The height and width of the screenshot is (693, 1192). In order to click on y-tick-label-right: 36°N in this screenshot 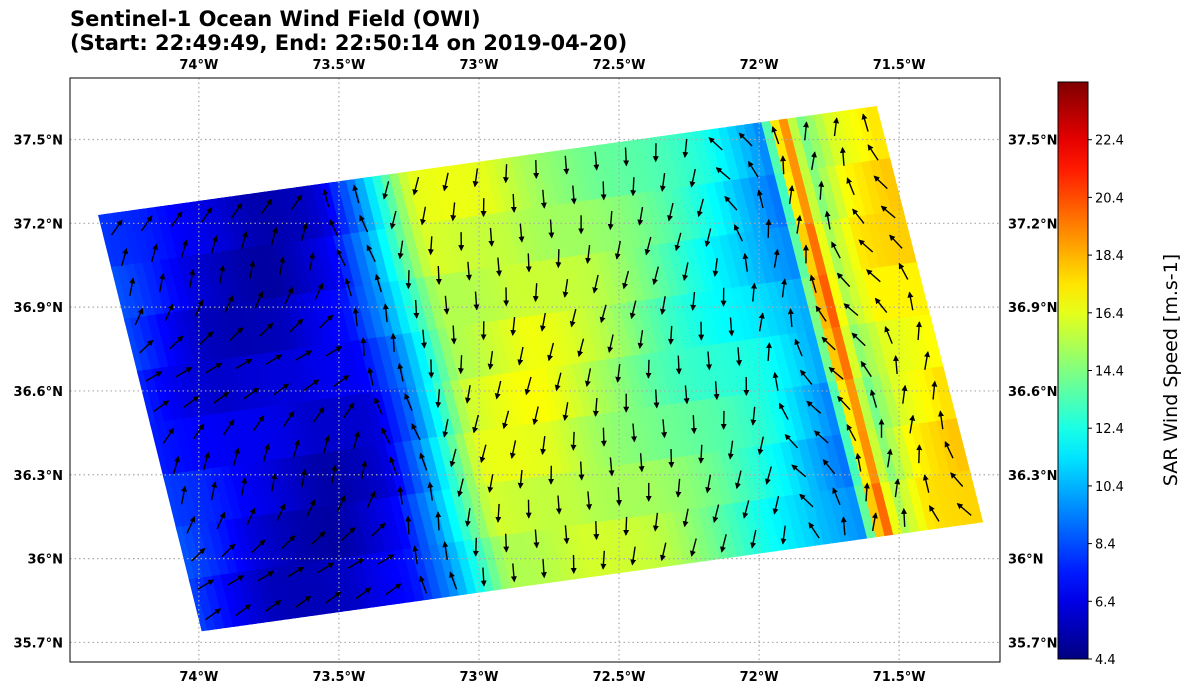, I will do `click(1025, 560)`.